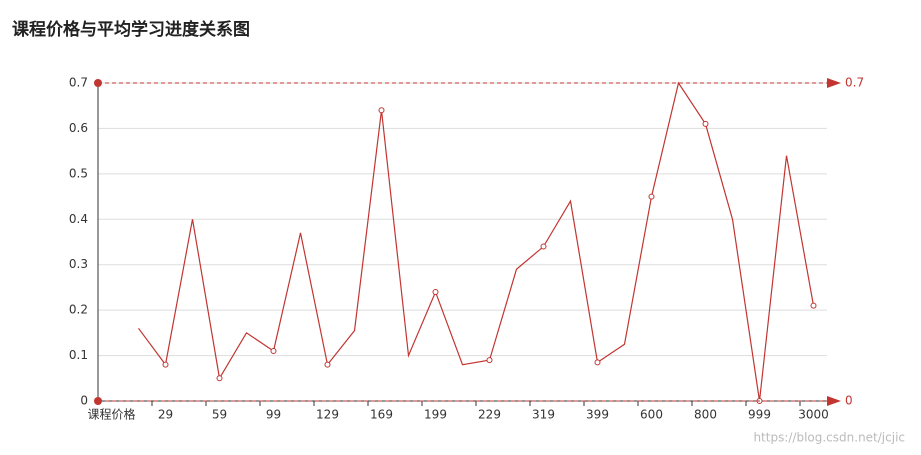 The image size is (921, 455). What do you see at coordinates (273, 415) in the screenshot?
I see `x-tick-label: 99` at bounding box center [273, 415].